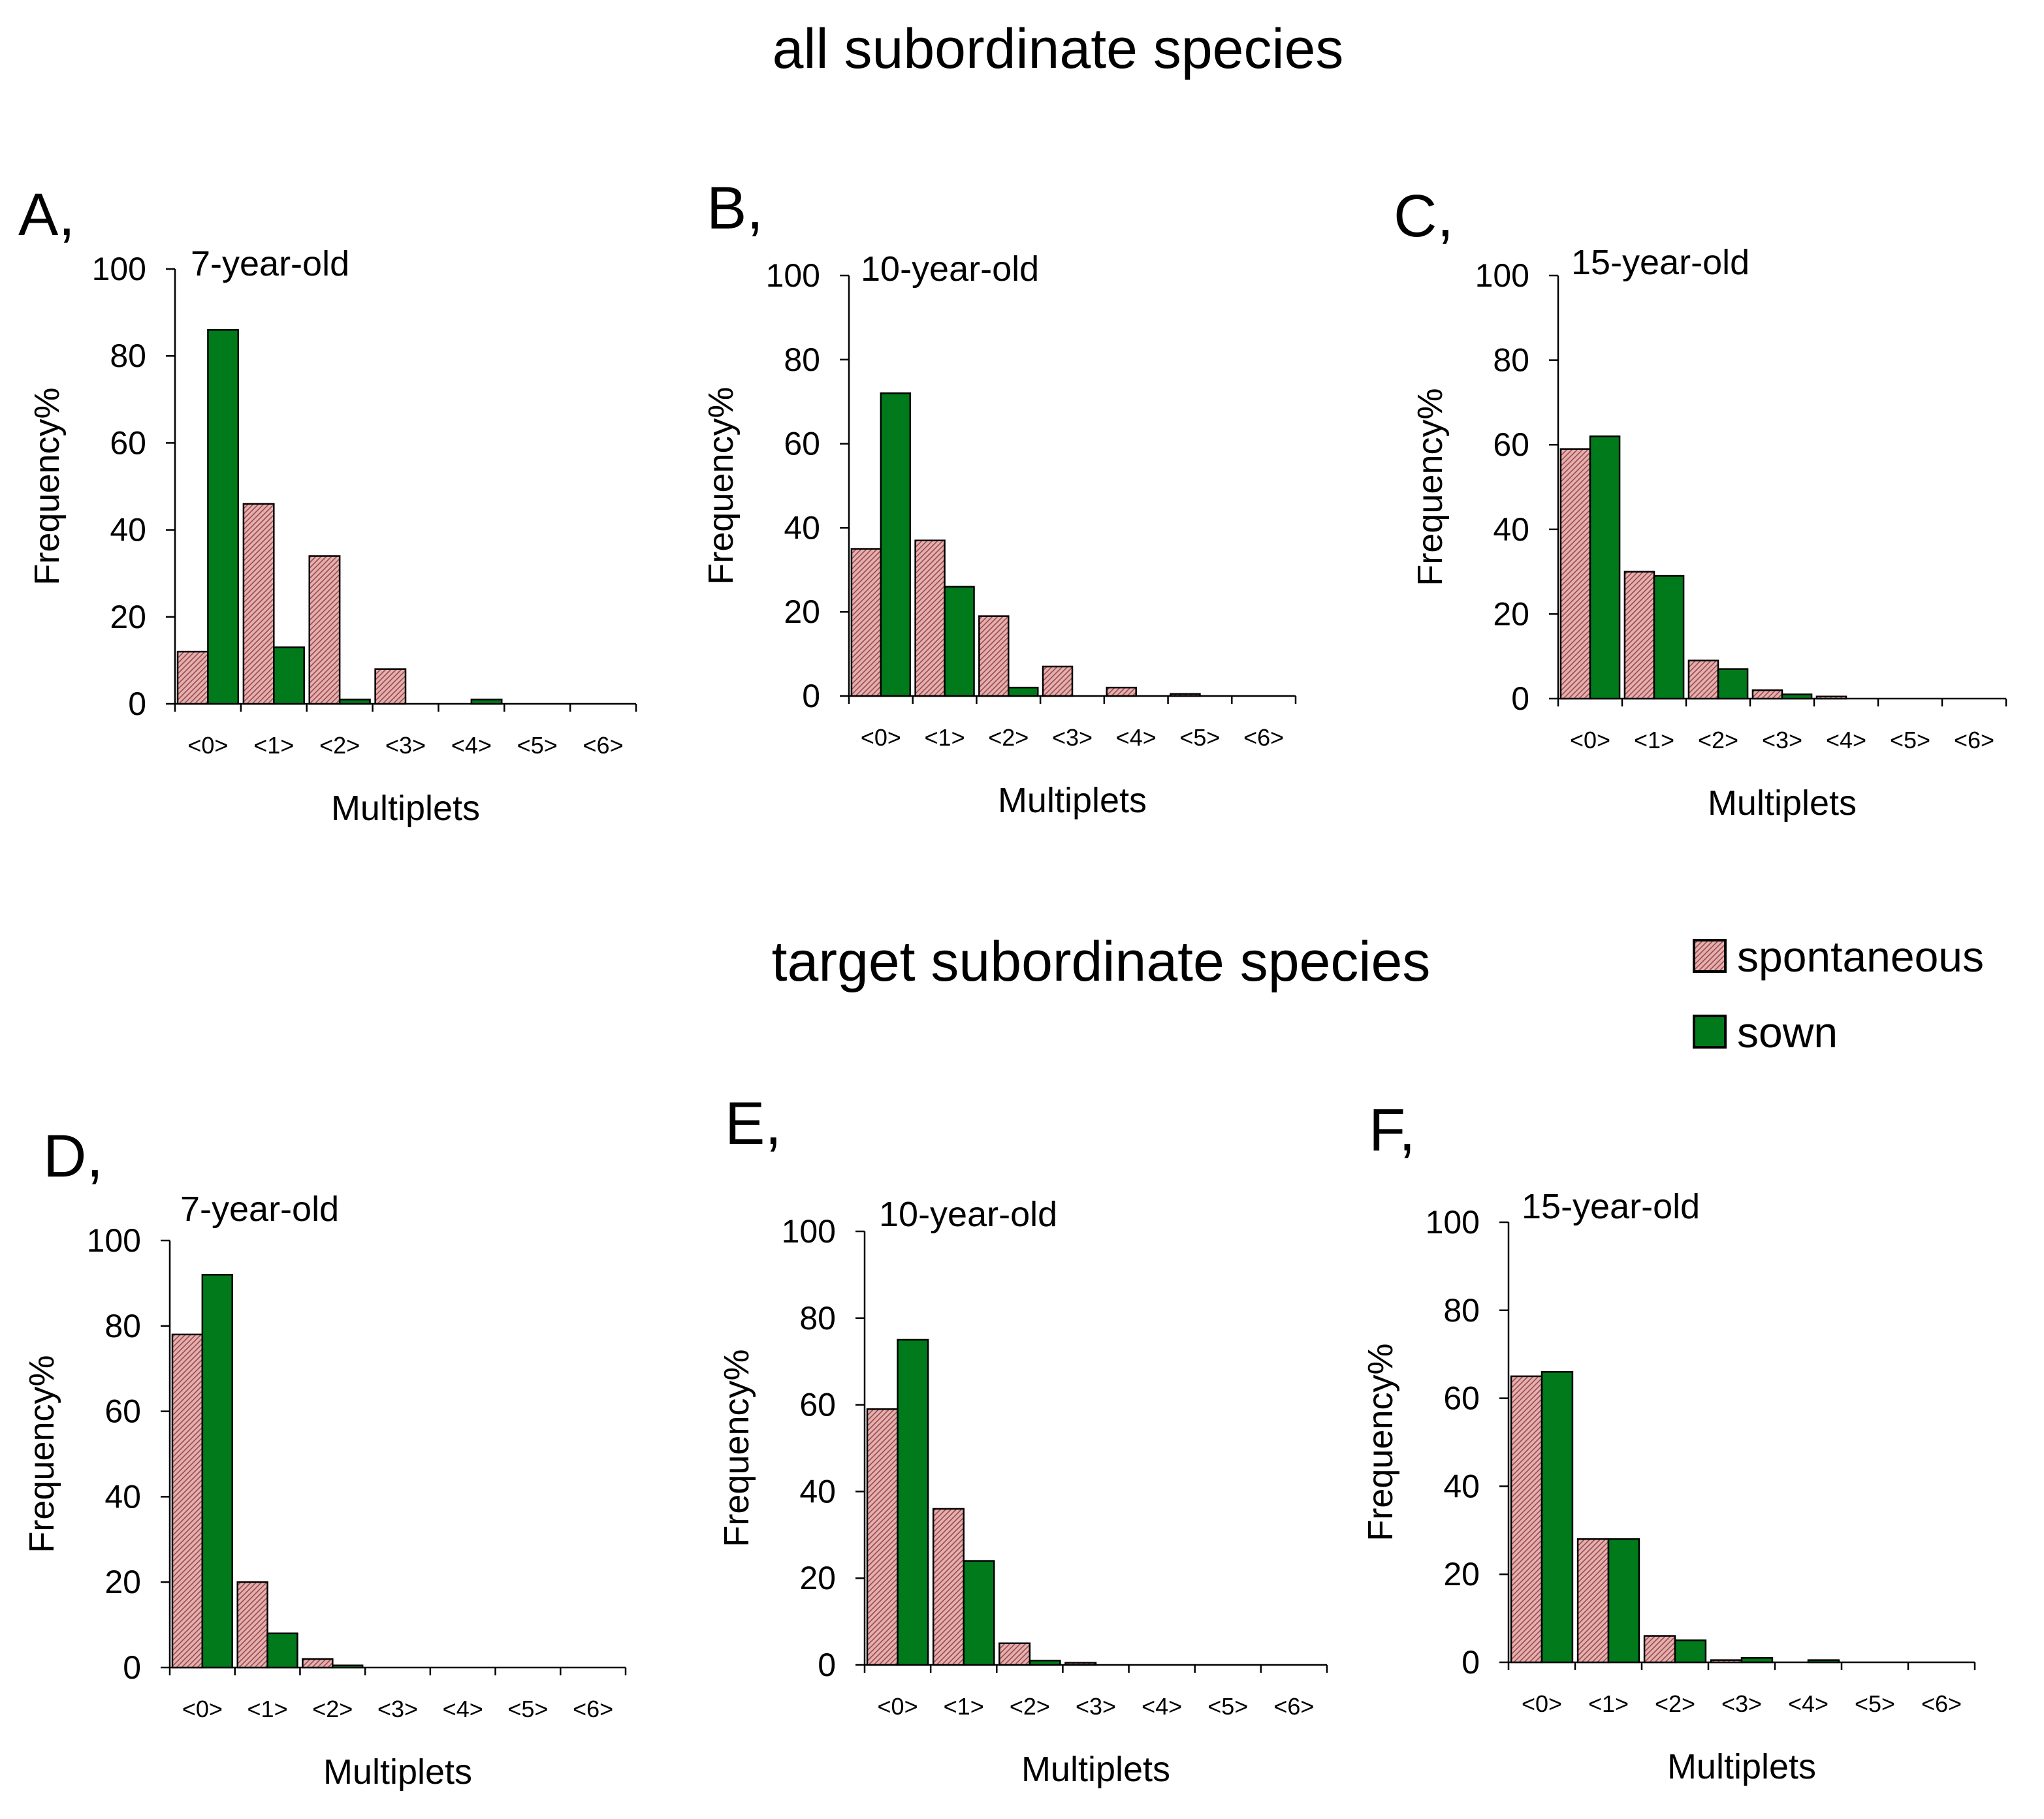 This screenshot has width=2044, height=1819. I want to click on y-tick-label-d-20: 20, so click(123, 1582).